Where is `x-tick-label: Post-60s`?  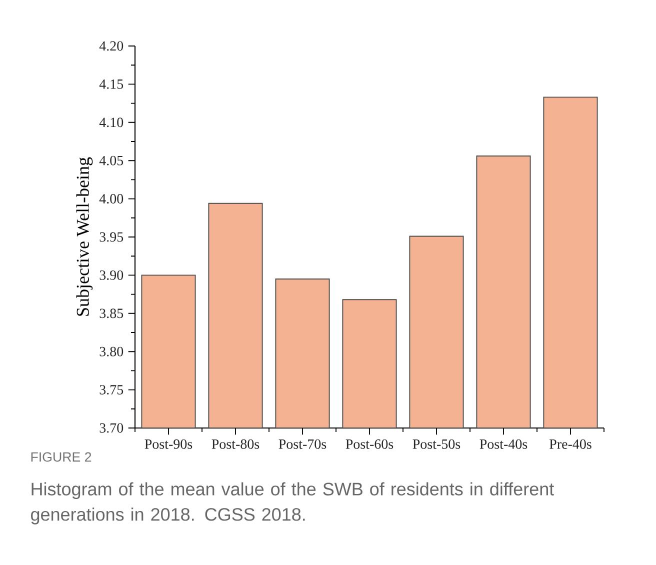 x-tick-label: Post-60s is located at coordinates (370, 444).